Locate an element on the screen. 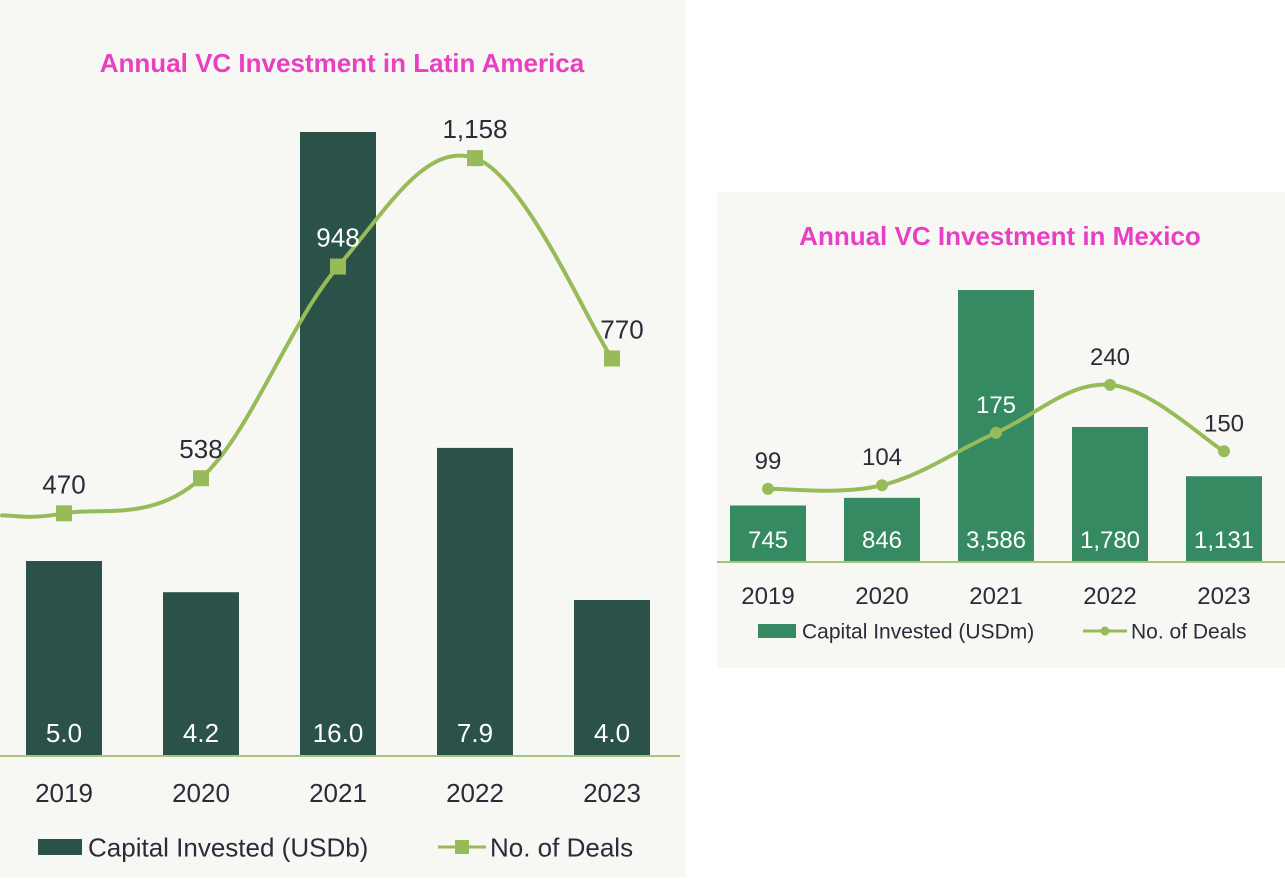 Image resolution: width=1285 pixels, height=882 pixels. chart-title: Annual VC Investment in Mexico is located at coordinates (1000, 236).